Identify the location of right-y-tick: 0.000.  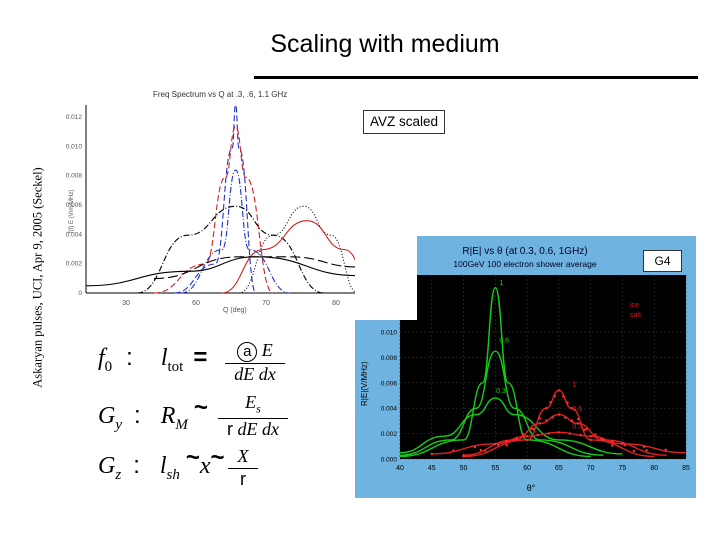
(389, 460).